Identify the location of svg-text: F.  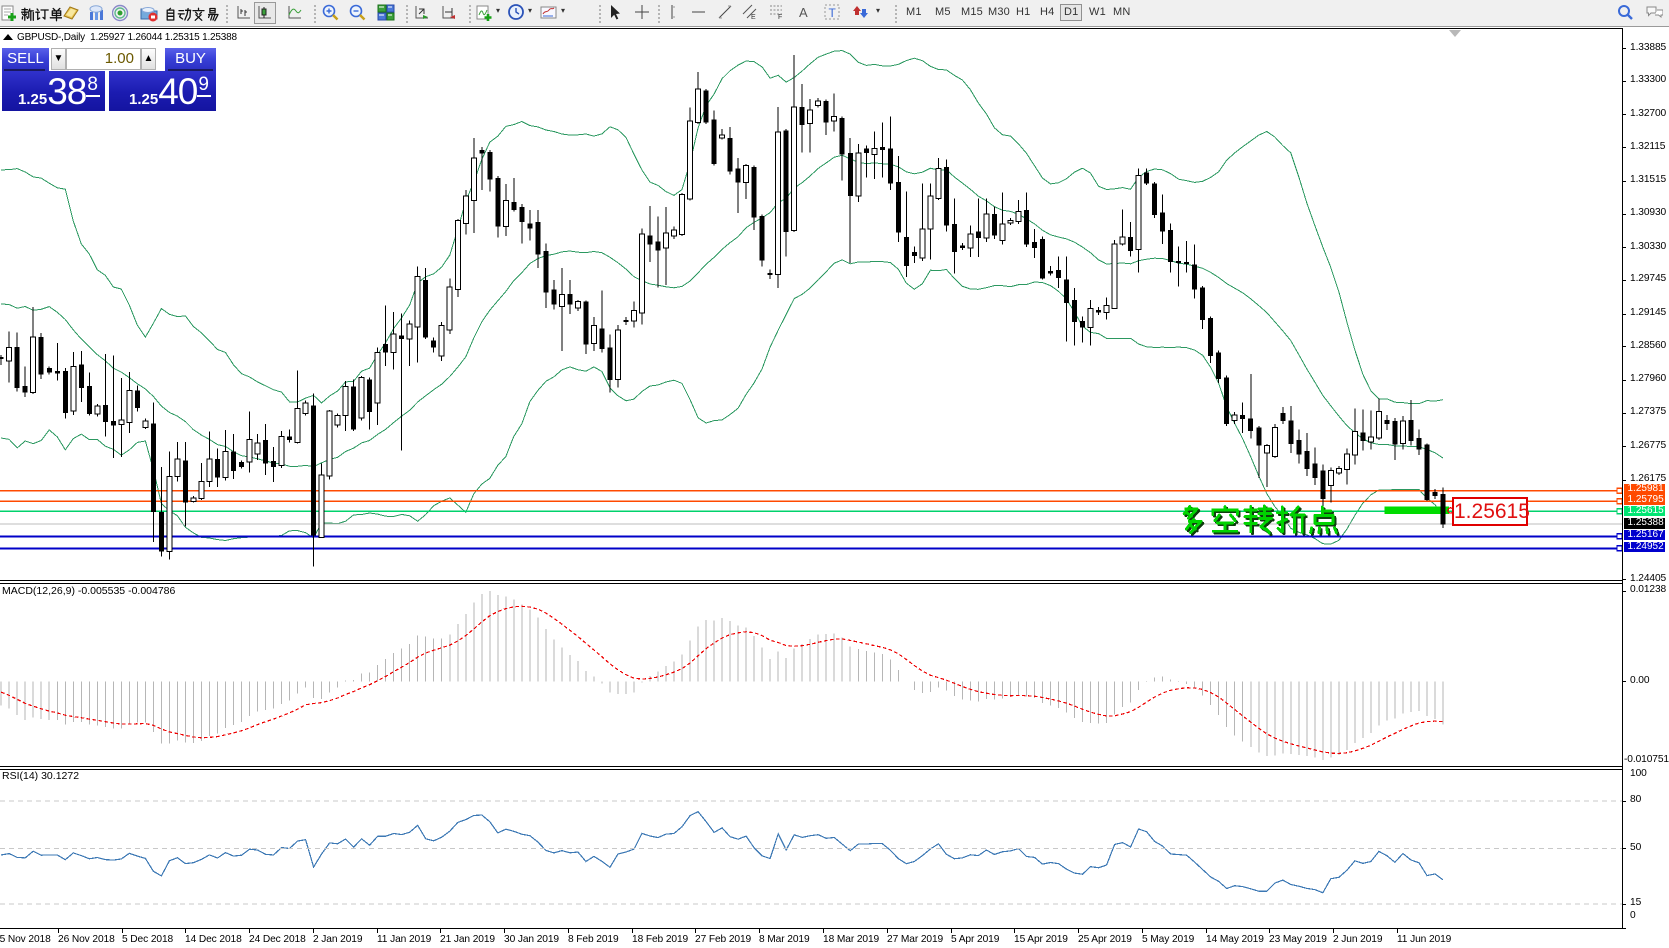
(780, 17).